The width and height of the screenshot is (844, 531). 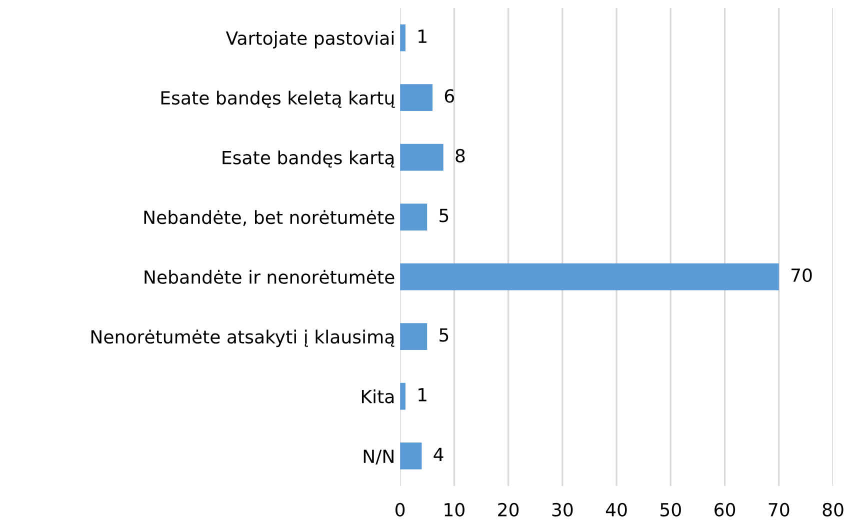 I want to click on x-tick-label: 60, so click(x=725, y=509).